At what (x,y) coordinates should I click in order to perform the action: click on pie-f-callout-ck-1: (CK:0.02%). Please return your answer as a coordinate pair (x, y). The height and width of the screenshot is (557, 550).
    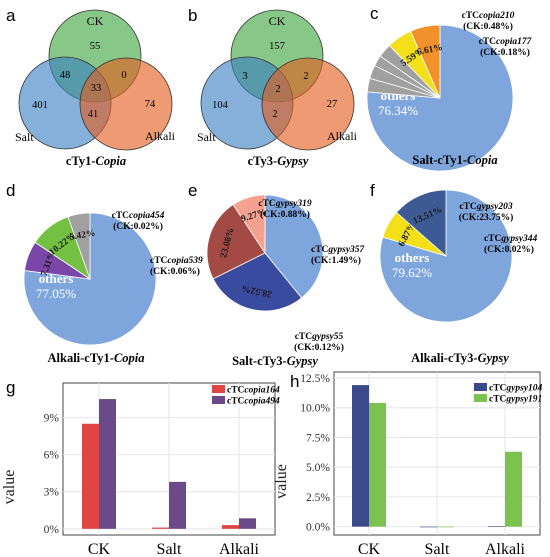
    Looking at the image, I should click on (509, 249).